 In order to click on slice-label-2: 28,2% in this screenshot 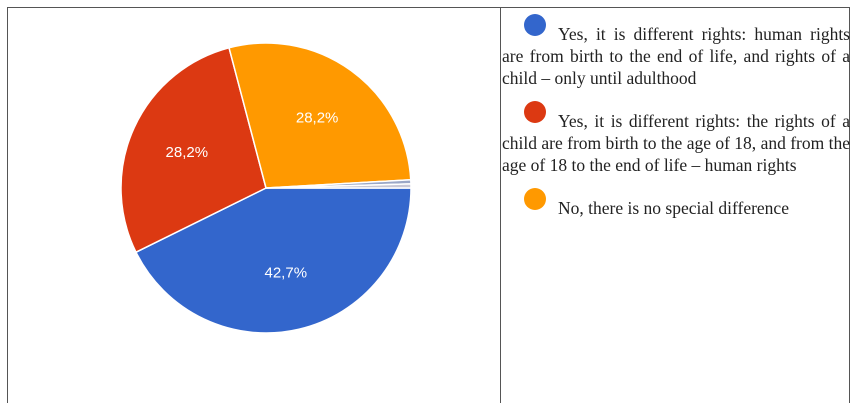, I will do `click(187, 152)`.